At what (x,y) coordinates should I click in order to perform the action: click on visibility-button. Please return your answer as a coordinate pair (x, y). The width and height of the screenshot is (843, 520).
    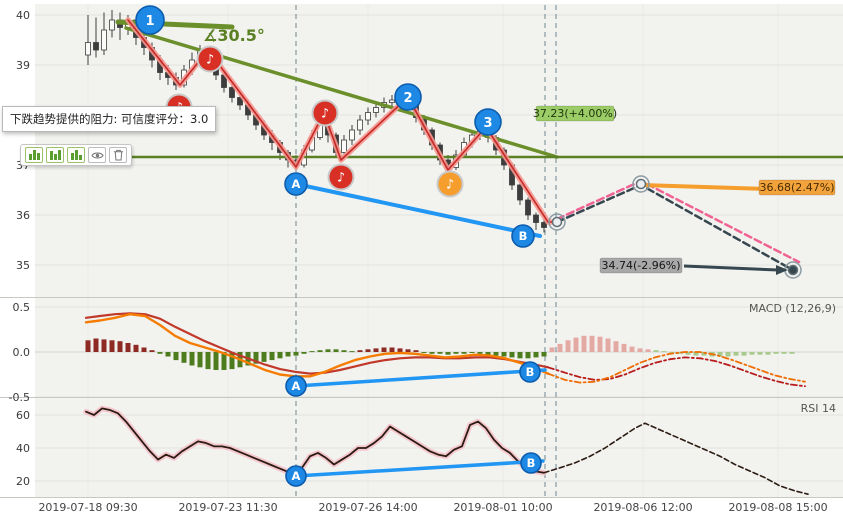
    Looking at the image, I should click on (97, 155).